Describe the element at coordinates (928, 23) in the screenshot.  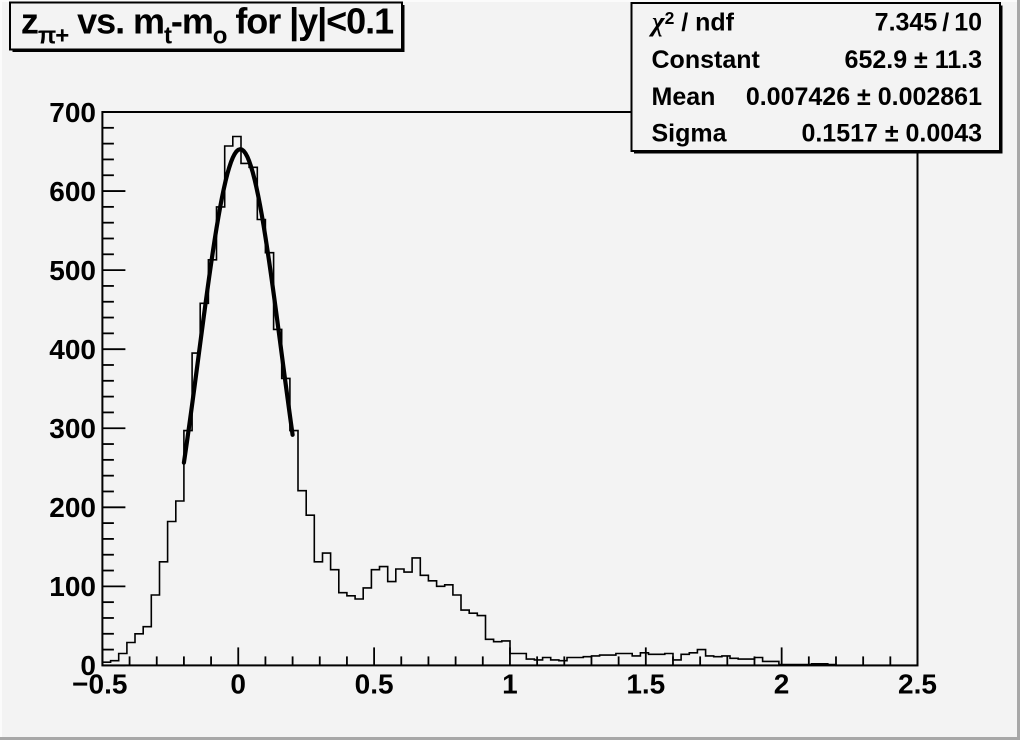
I see `svg-text: 7.345 / 10` at that location.